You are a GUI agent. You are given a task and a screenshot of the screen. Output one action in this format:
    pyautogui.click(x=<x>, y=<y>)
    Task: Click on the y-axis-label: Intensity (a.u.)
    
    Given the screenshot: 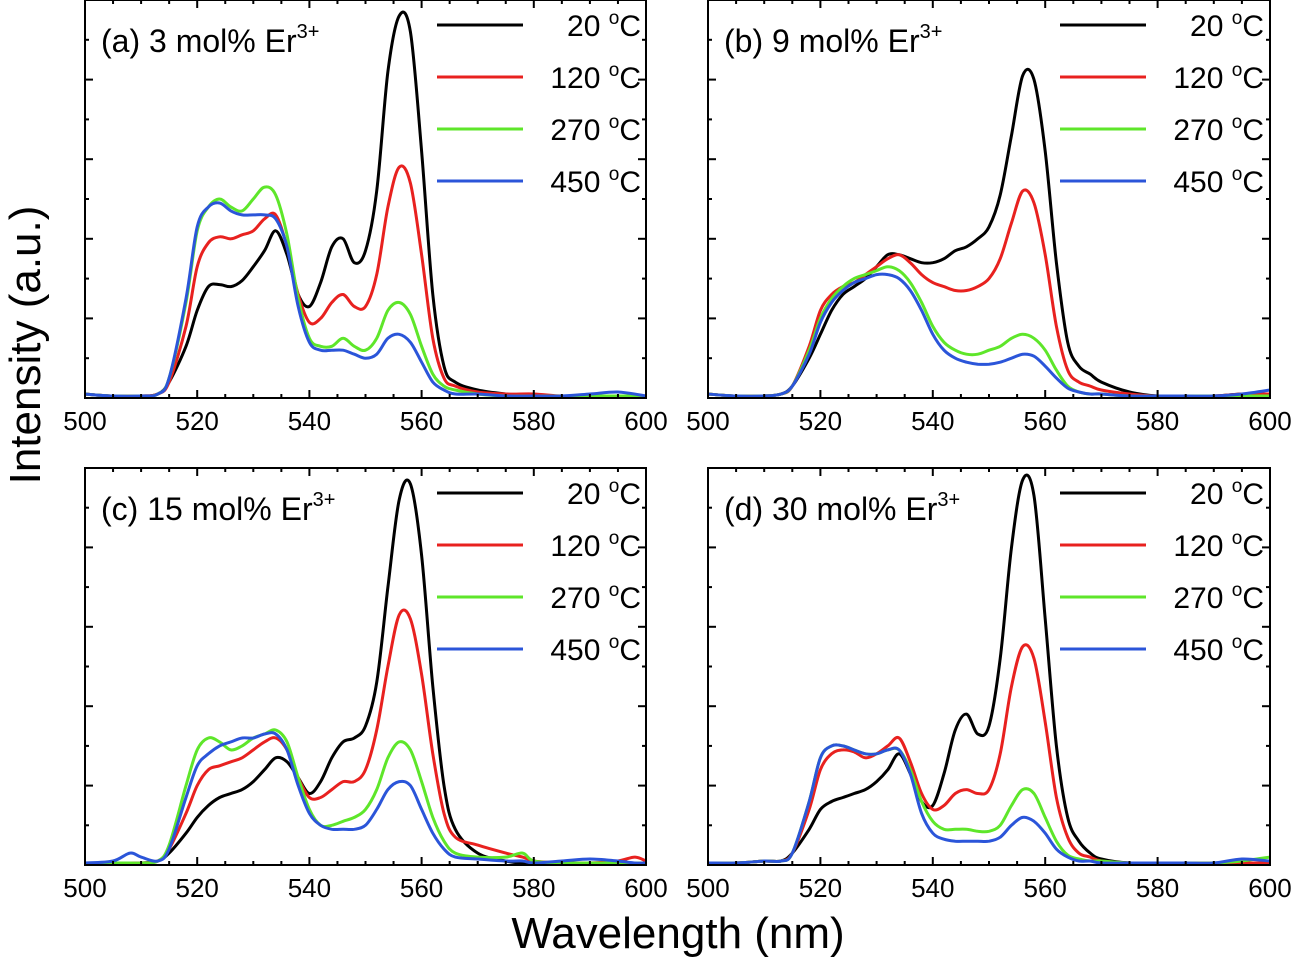 What is the action you would take?
    pyautogui.click(x=25, y=345)
    